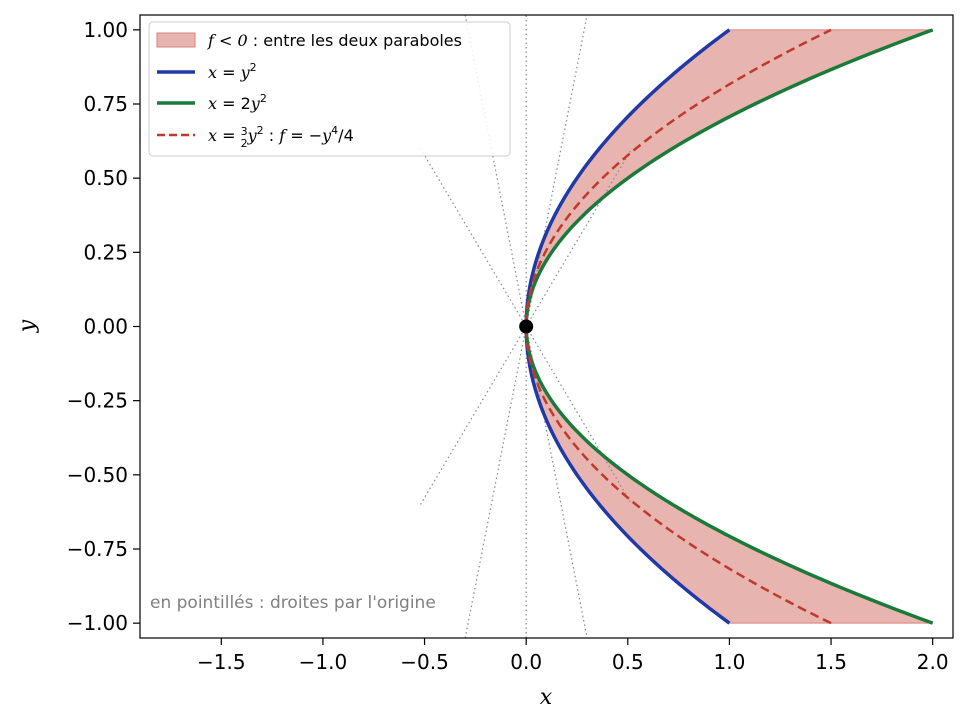 The image size is (968, 726). What do you see at coordinates (237, 102) in the screenshot?
I see `legend-label-series-1: x = 2y2` at bounding box center [237, 102].